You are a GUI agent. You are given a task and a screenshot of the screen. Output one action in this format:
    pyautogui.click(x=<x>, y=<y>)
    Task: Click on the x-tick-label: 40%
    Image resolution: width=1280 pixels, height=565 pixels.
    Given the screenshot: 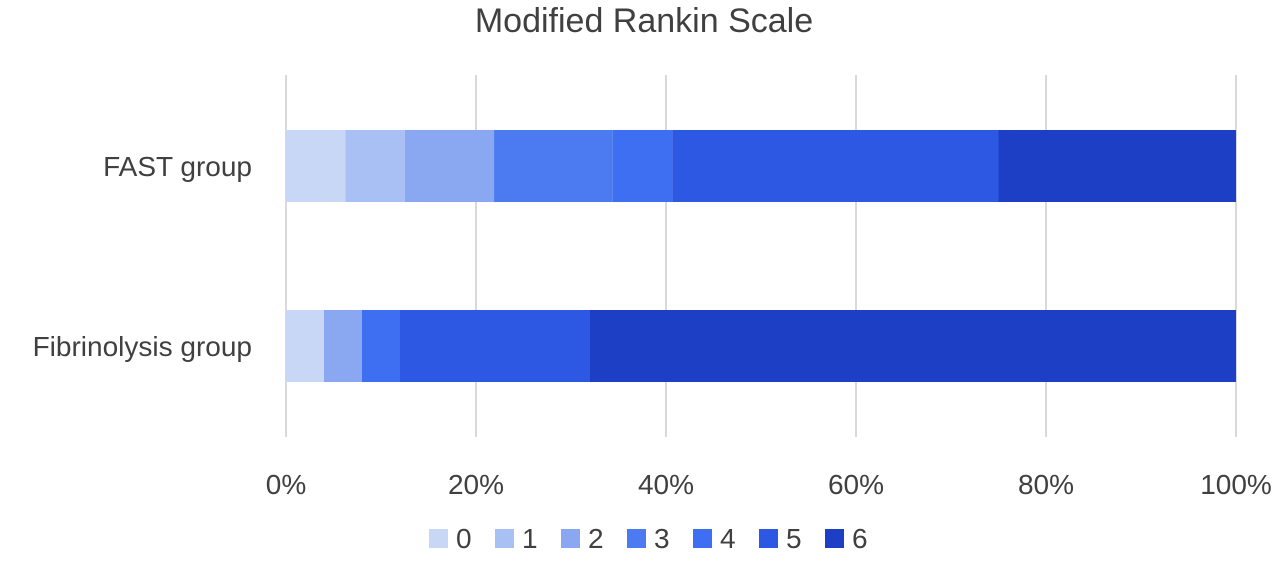 What is the action you would take?
    pyautogui.click(x=666, y=484)
    